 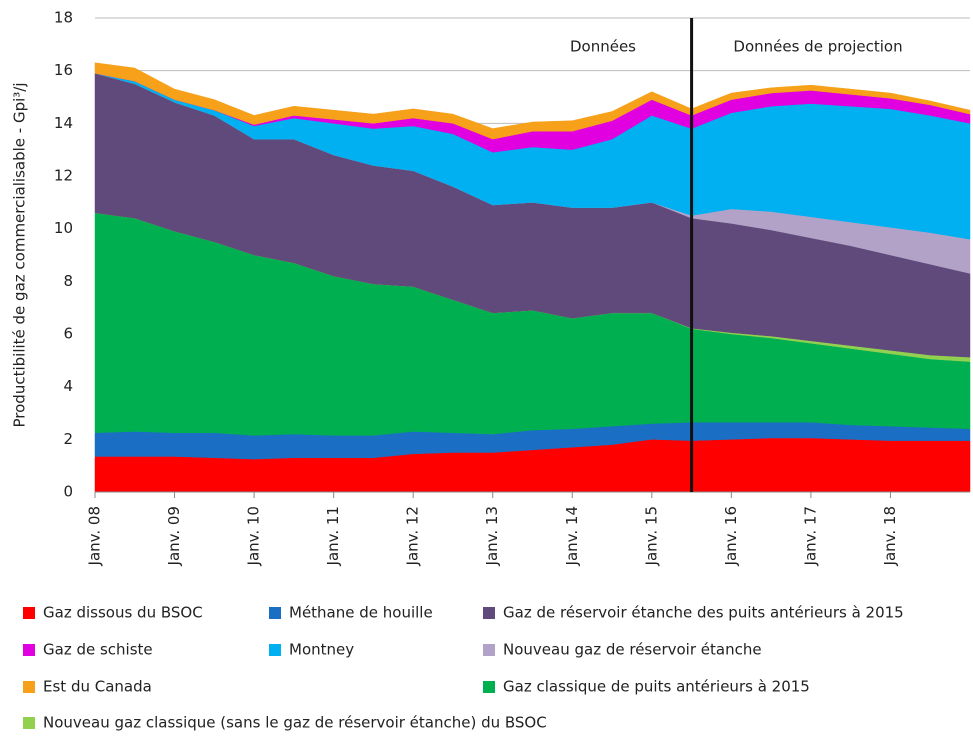 What do you see at coordinates (63, 228) in the screenshot?
I see `y-tick-label: 10` at bounding box center [63, 228].